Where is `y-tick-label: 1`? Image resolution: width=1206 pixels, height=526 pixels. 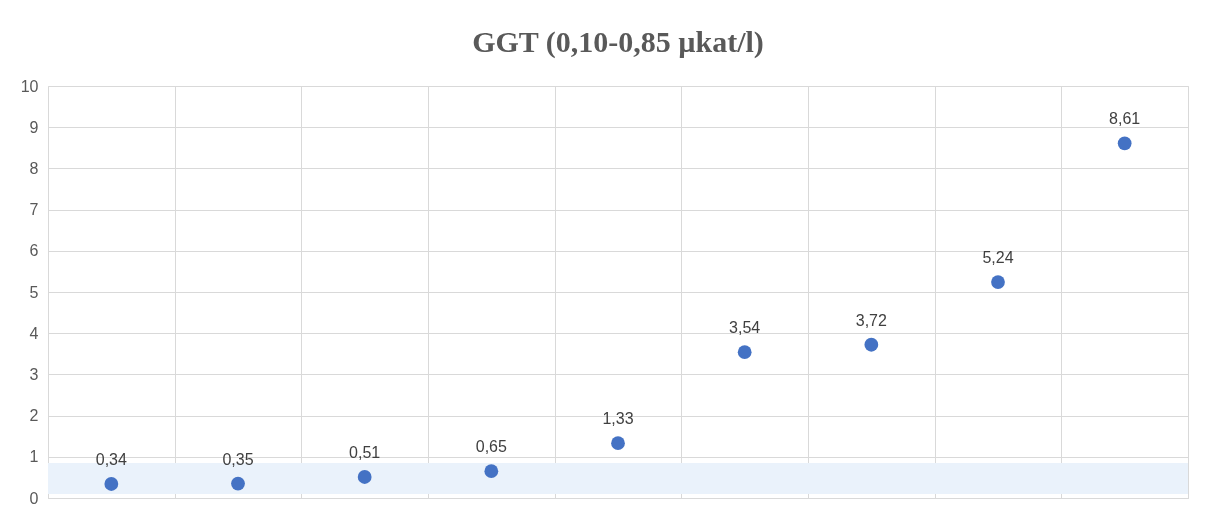
y-tick-label: 1 is located at coordinates (34, 457).